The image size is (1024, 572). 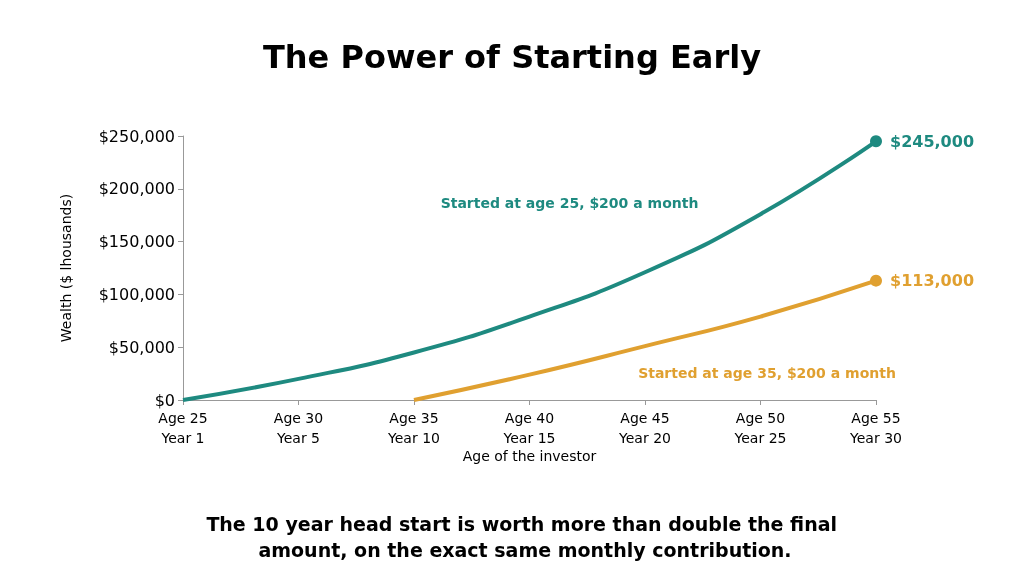 I want to click on series-label: Started at age 35, $200 a month, so click(x=767, y=373).